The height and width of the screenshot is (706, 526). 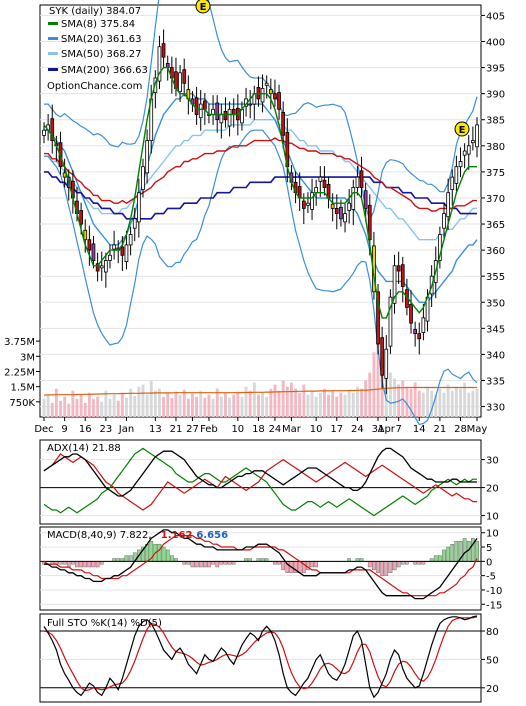 I want to click on y-tick-label: 390, so click(x=495, y=95).